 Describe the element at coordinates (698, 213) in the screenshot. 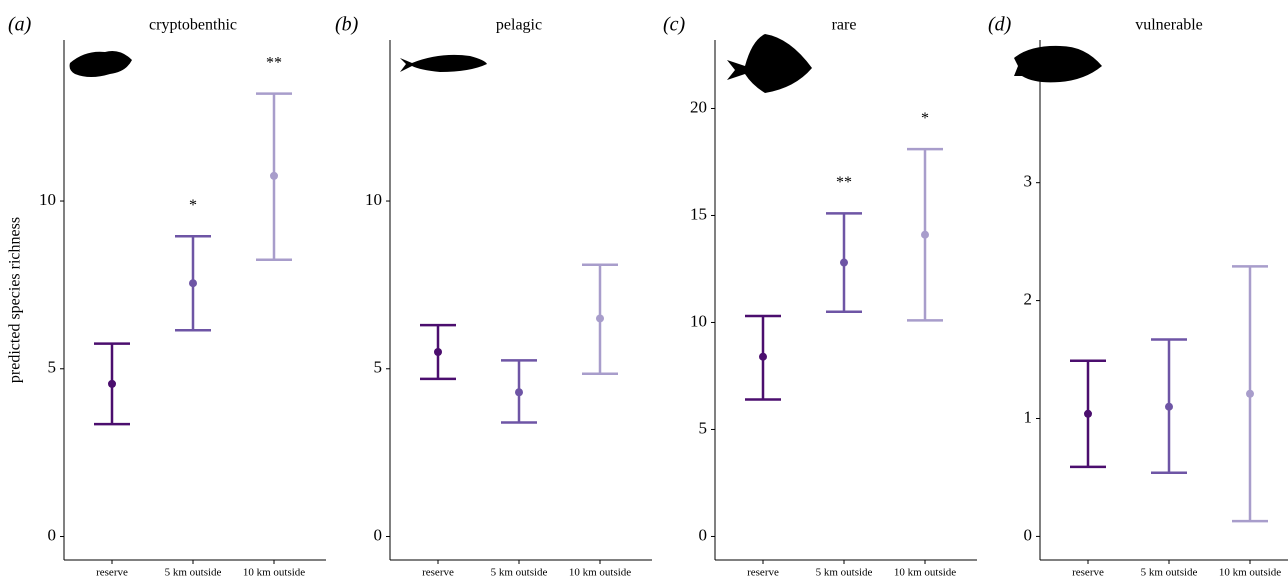

I see `y-tick-label: 15` at that location.